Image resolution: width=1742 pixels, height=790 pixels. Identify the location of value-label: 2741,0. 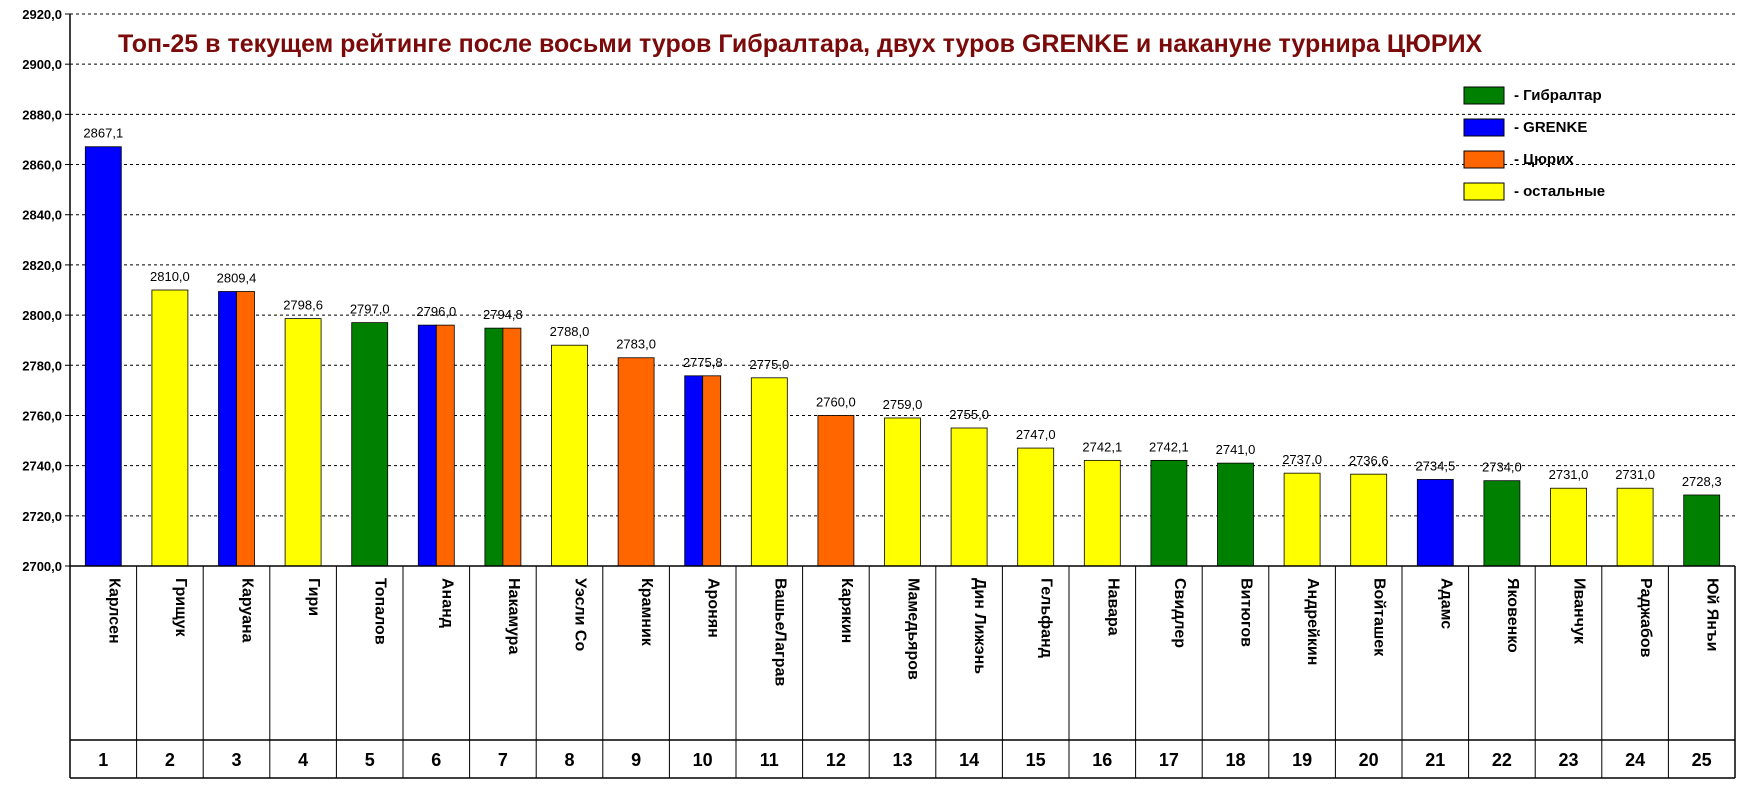
(1236, 449).